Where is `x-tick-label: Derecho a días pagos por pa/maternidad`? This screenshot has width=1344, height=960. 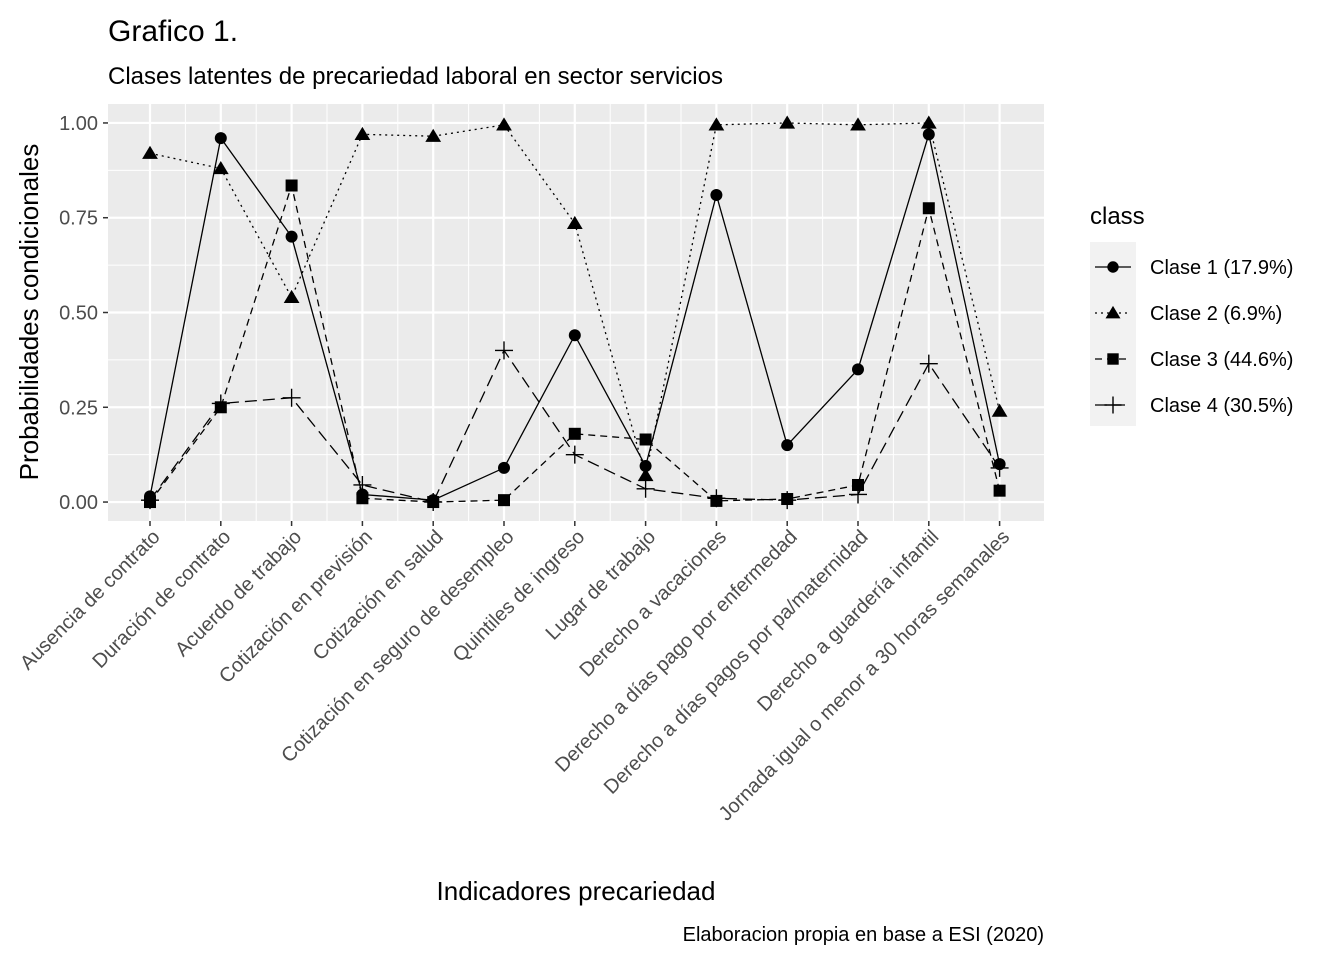 x-tick-label: Derecho a días pagos por pa/maternidad is located at coordinates (736, 662).